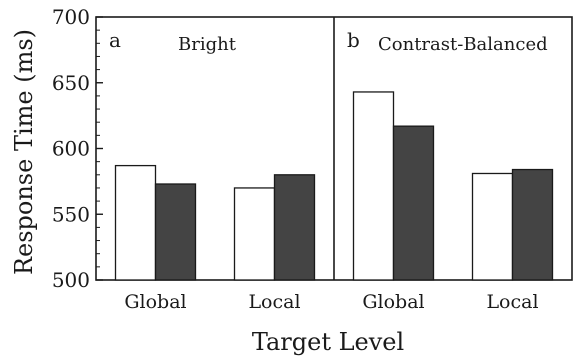 Image resolution: width=588 pixels, height=360 pixels. What do you see at coordinates (463, 44) in the screenshot?
I see `panel-title: Contrast-Balanced` at bounding box center [463, 44].